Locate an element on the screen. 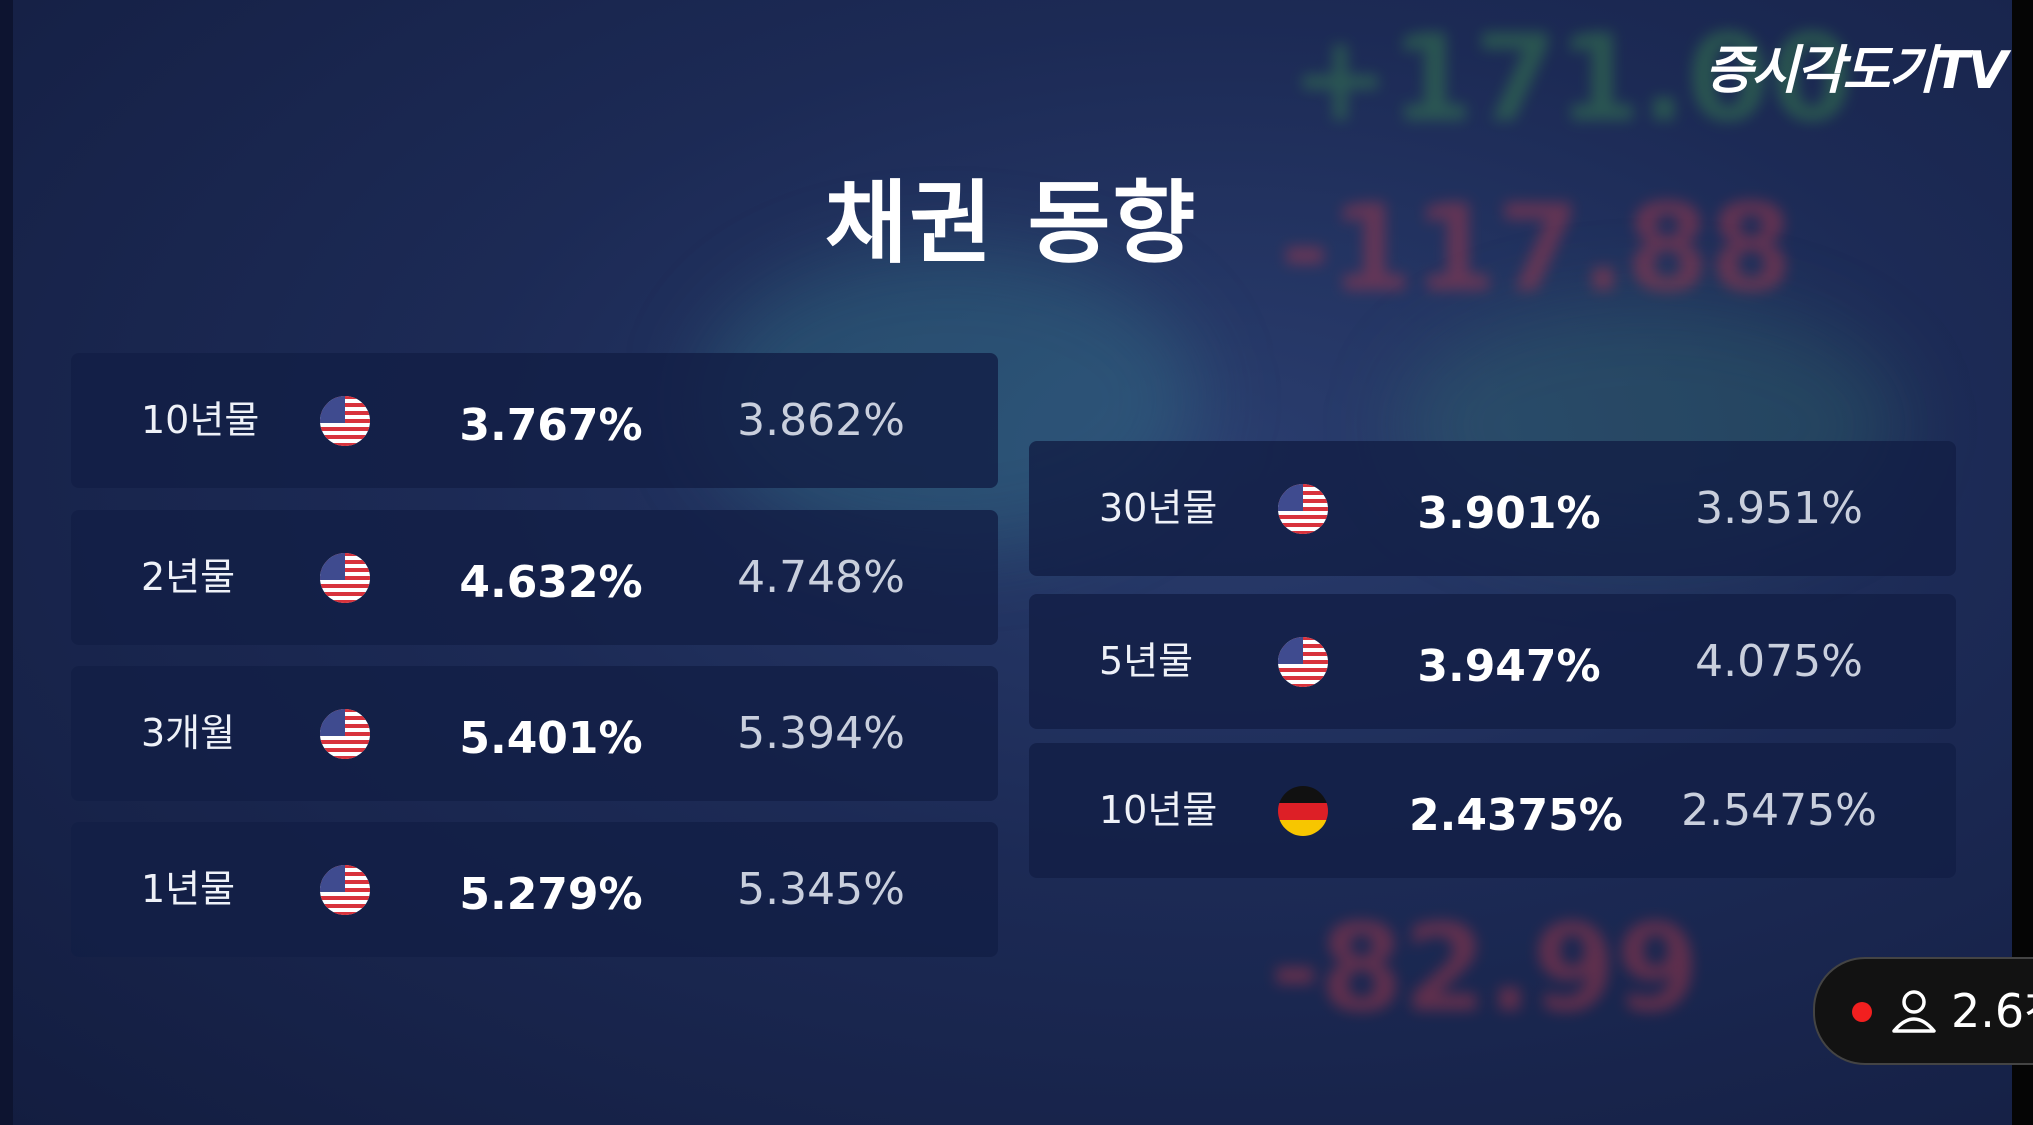 The width and height of the screenshot is (2033, 1125). bond-row: 5년물 3.947% 4.075% is located at coordinates (1492, 661).